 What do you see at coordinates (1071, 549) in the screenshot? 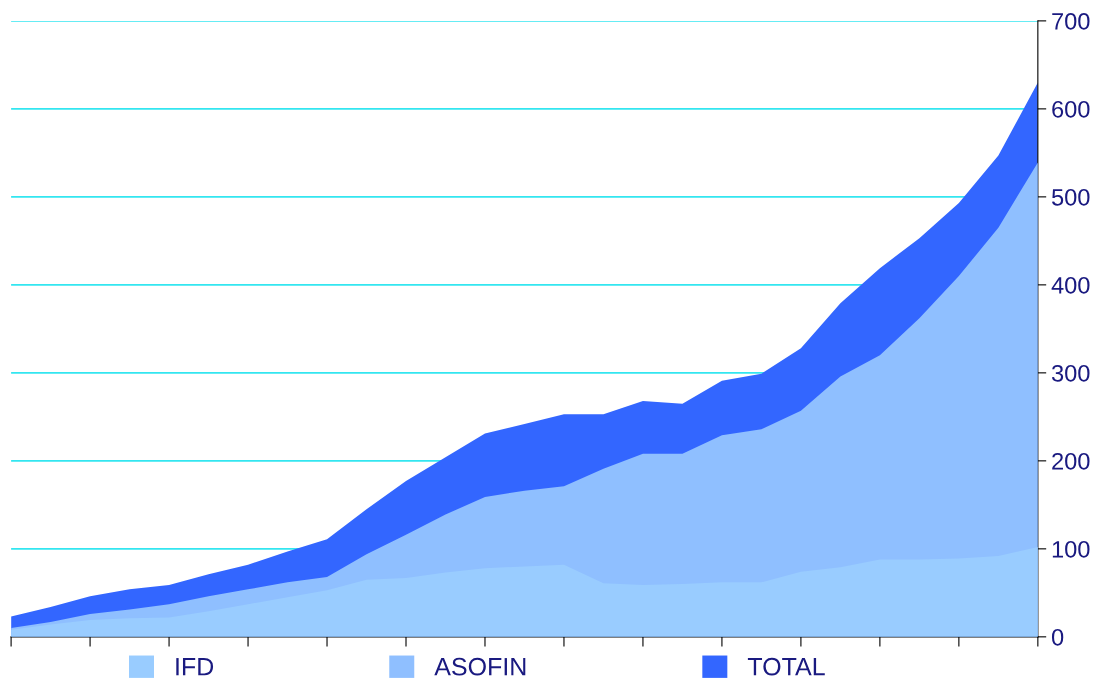
I see `y-tick-label: 100` at bounding box center [1071, 549].